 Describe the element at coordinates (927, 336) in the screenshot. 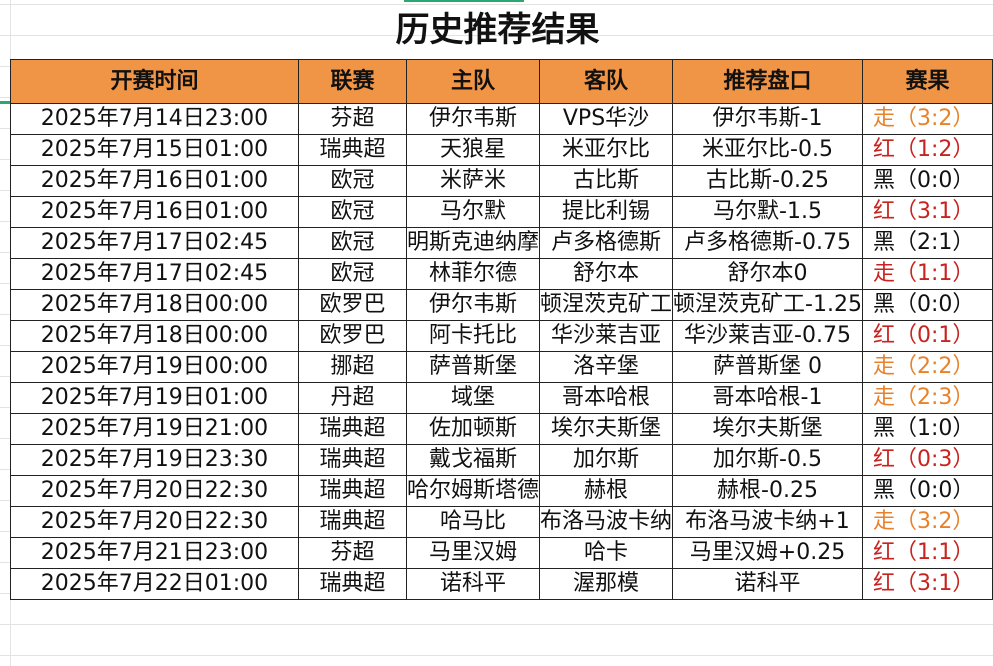

I see `cell-result: 红（0:1）` at that location.